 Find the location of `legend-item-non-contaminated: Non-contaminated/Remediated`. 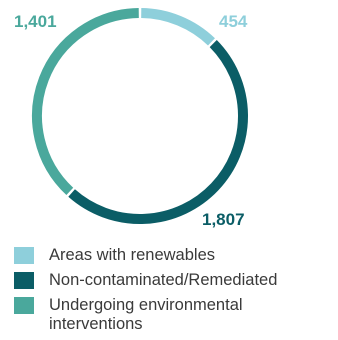

legend-item-non-contaminated: Non-contaminated/Remediated is located at coordinates (176, 280).